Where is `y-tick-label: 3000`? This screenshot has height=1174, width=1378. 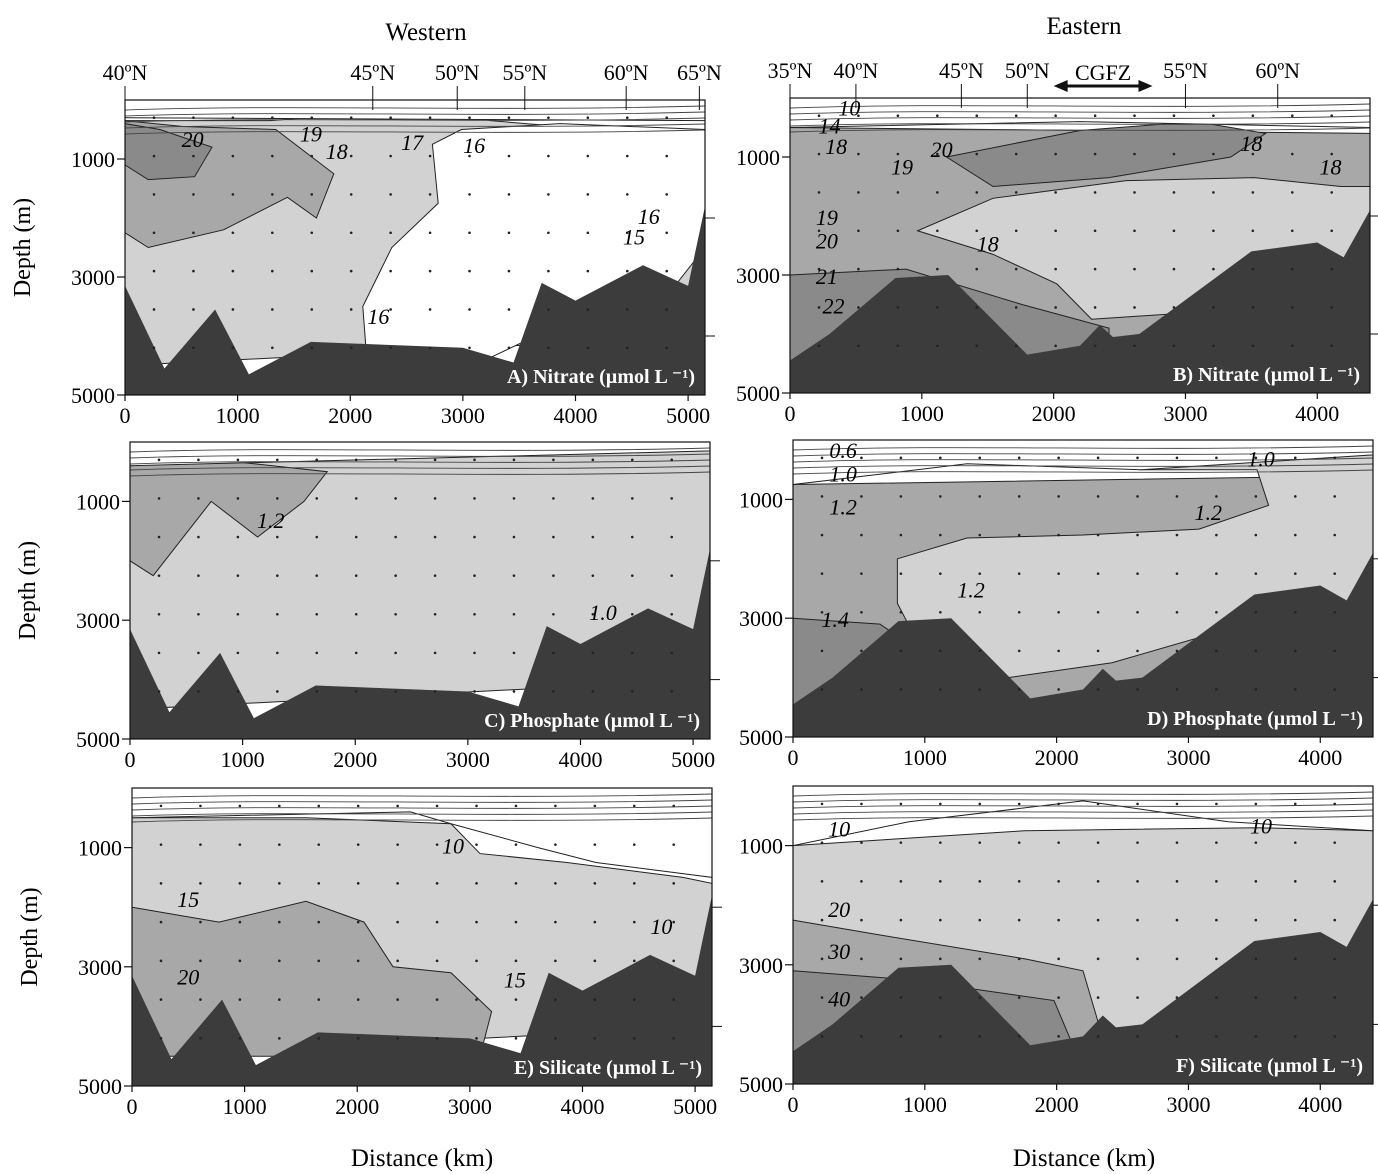
y-tick-label: 3000 is located at coordinates (761, 618).